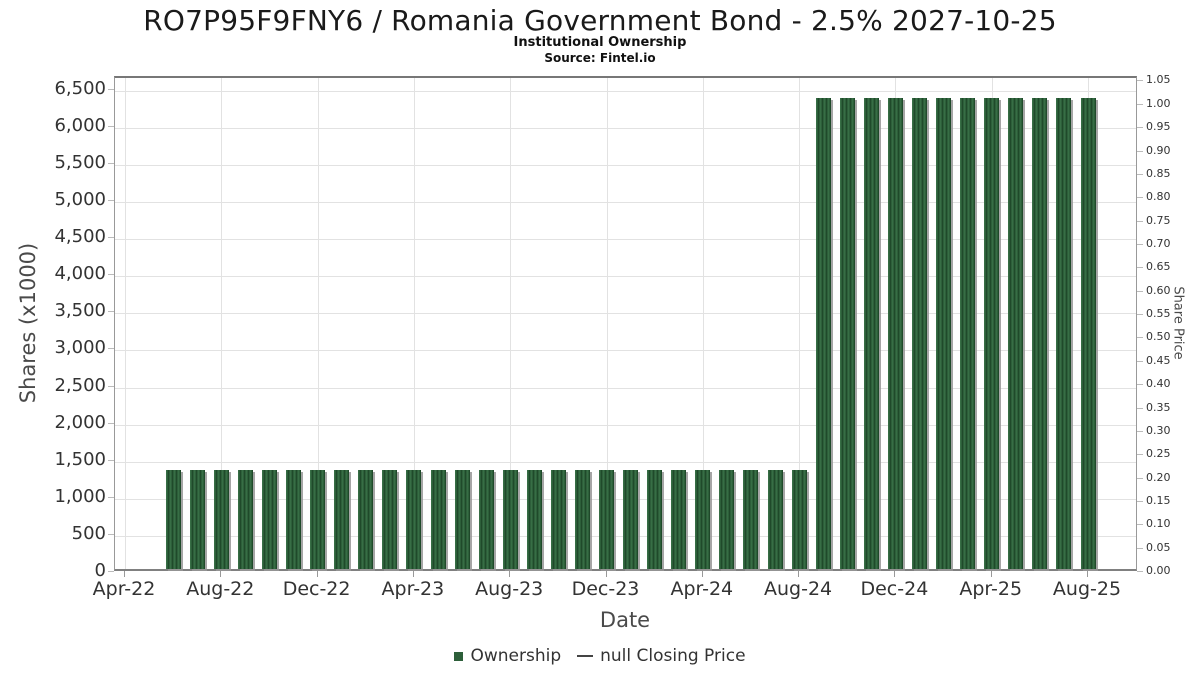 The width and height of the screenshot is (1200, 675). What do you see at coordinates (1140, 571) in the screenshot?
I see `right-tick-mark-0.00` at bounding box center [1140, 571].